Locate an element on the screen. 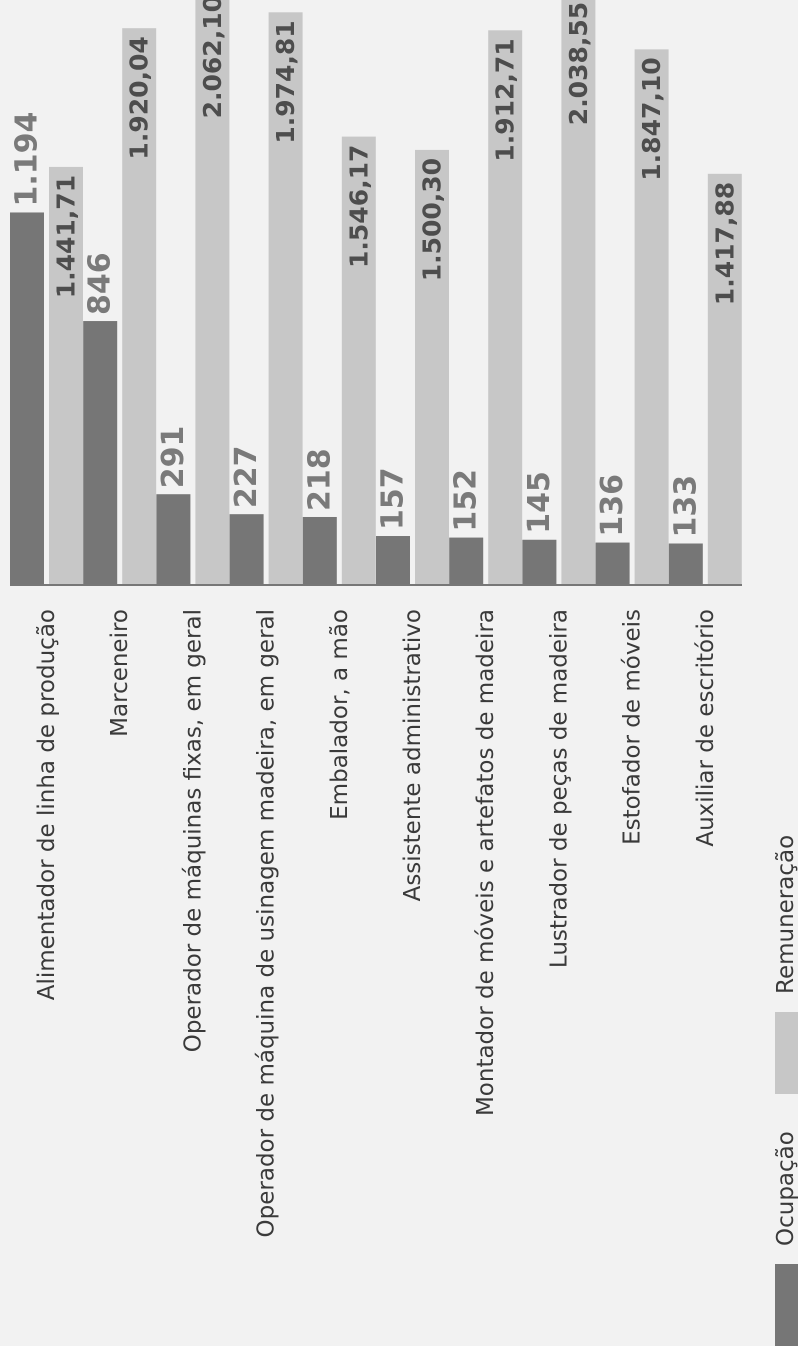 This screenshot has height=1346, width=798. remuneracao-value-label: 1.920,04 is located at coordinates (139, 97).